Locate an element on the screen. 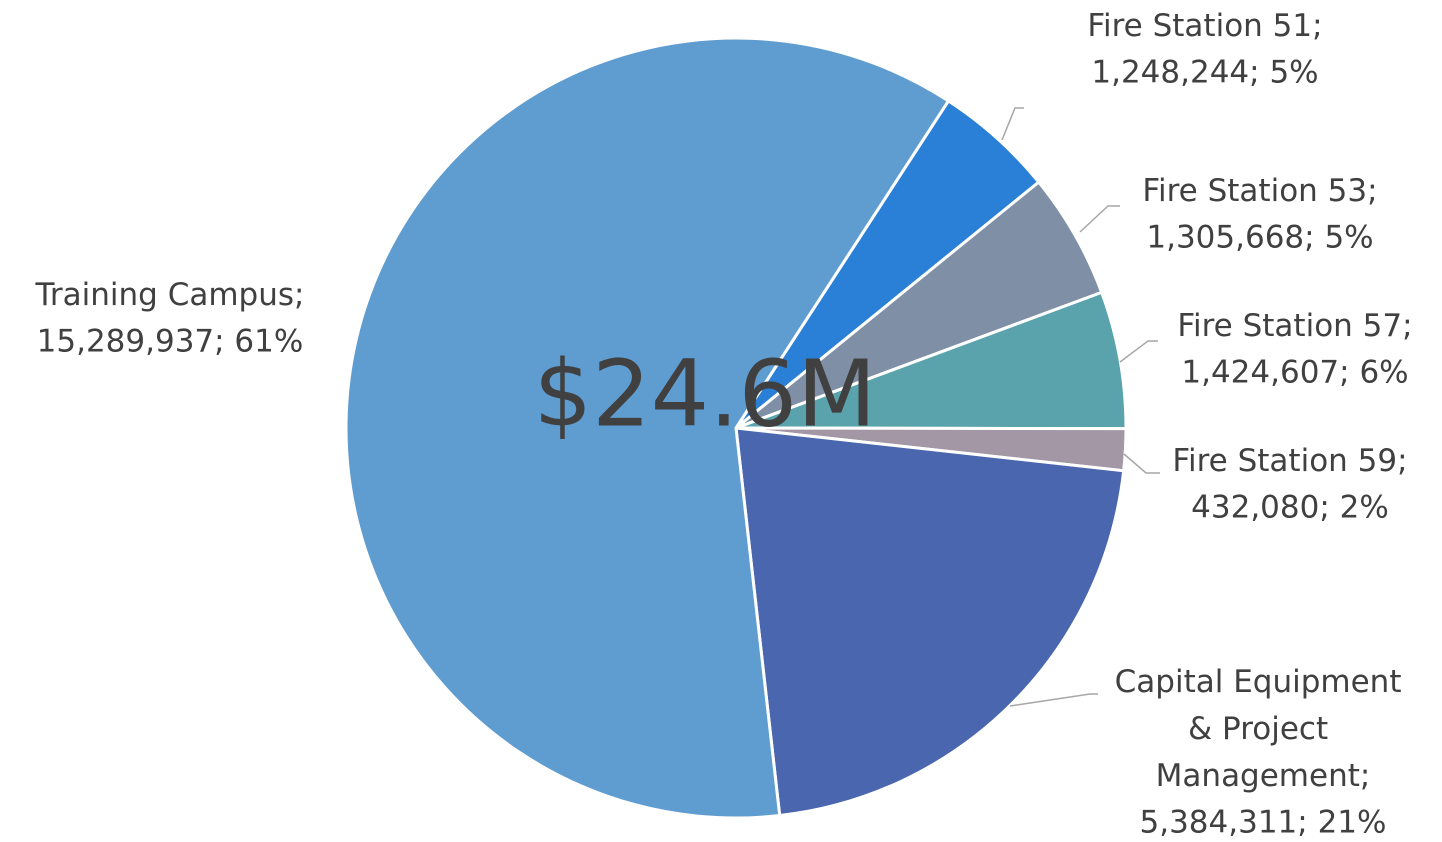 This screenshot has height=842, width=1442. slice-label: Fire Station 51; is located at coordinates (1204, 26).